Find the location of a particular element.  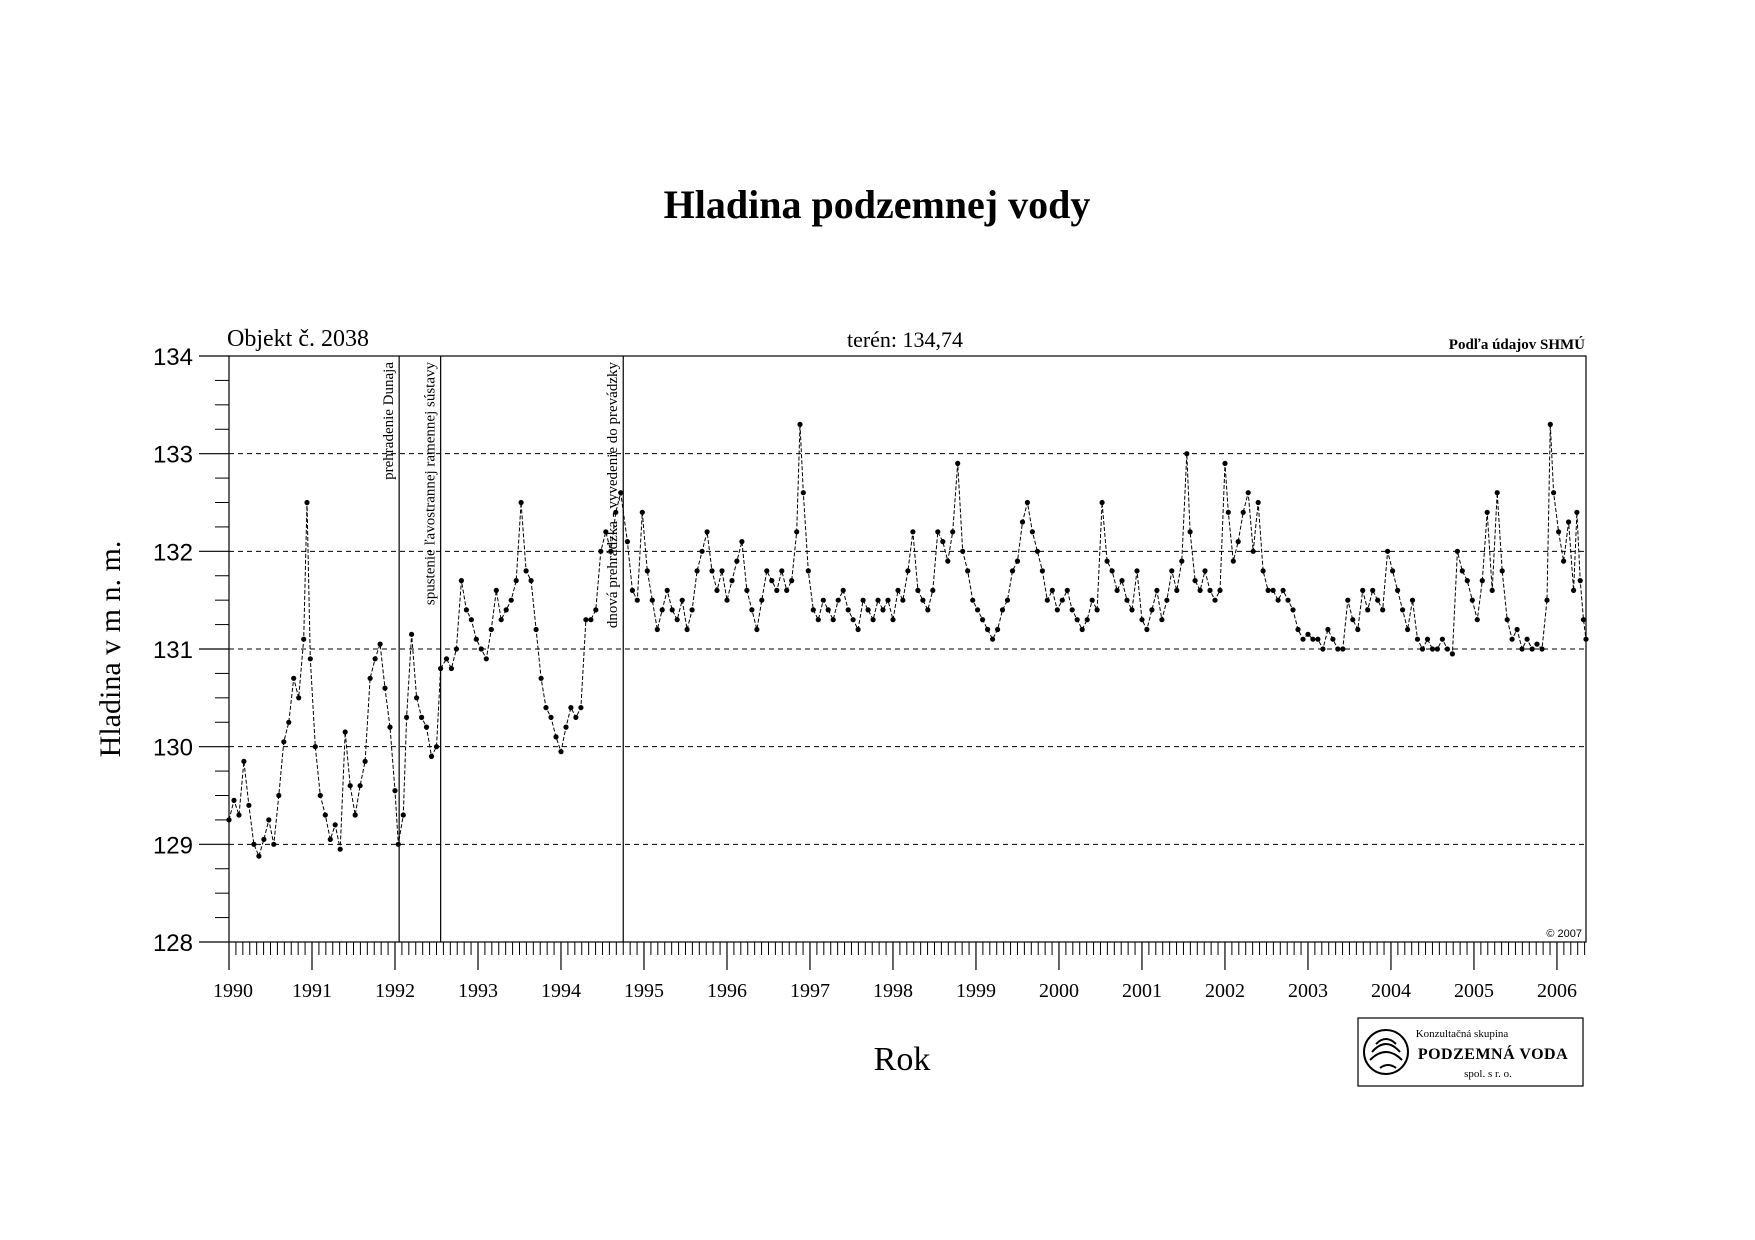

x-tick-label: 1991 is located at coordinates (312, 991).